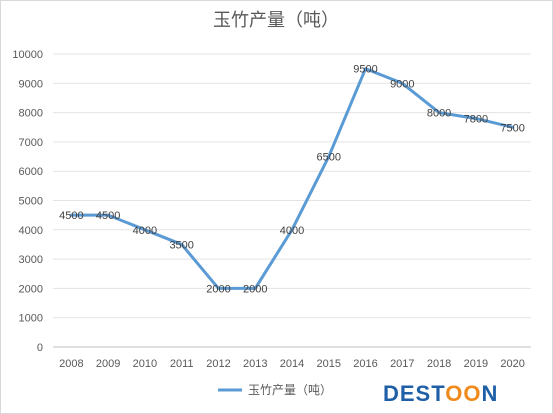 The width and height of the screenshot is (553, 414). Describe the element at coordinates (329, 158) in the screenshot. I see `data-label: 6500` at that location.